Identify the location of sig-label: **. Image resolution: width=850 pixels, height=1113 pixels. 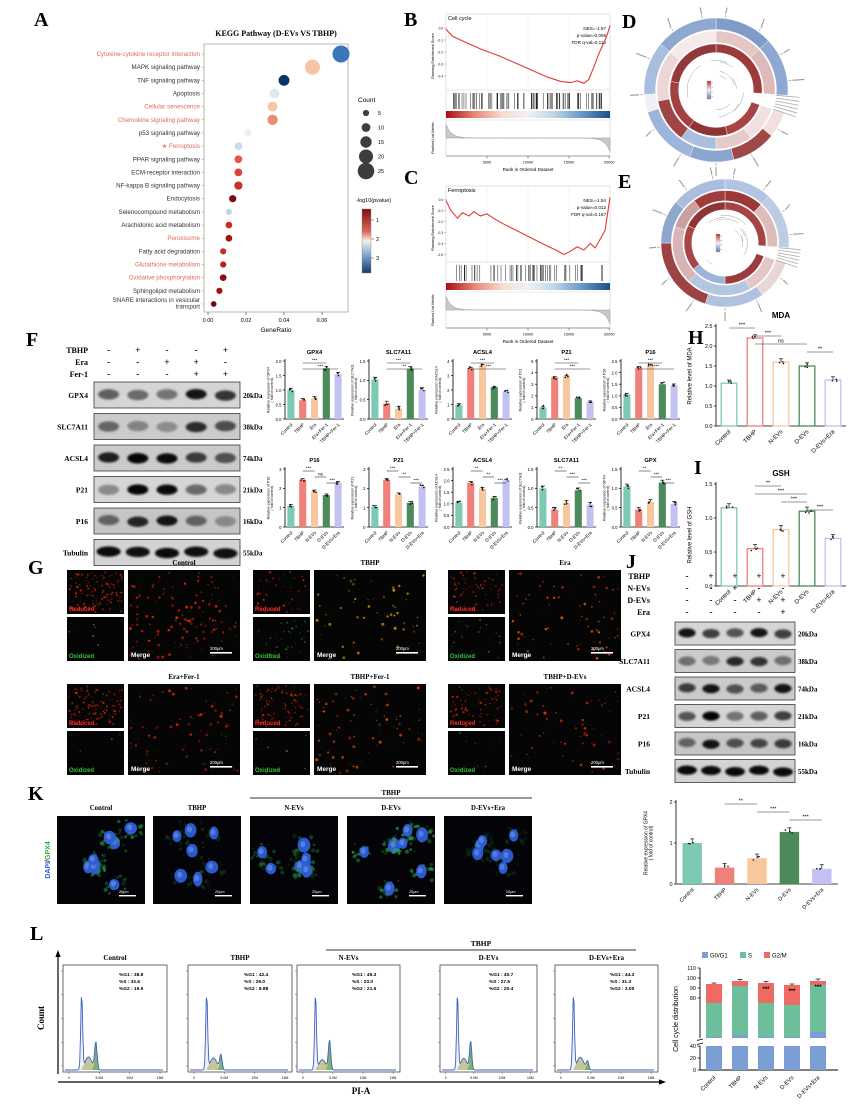
(741, 802).